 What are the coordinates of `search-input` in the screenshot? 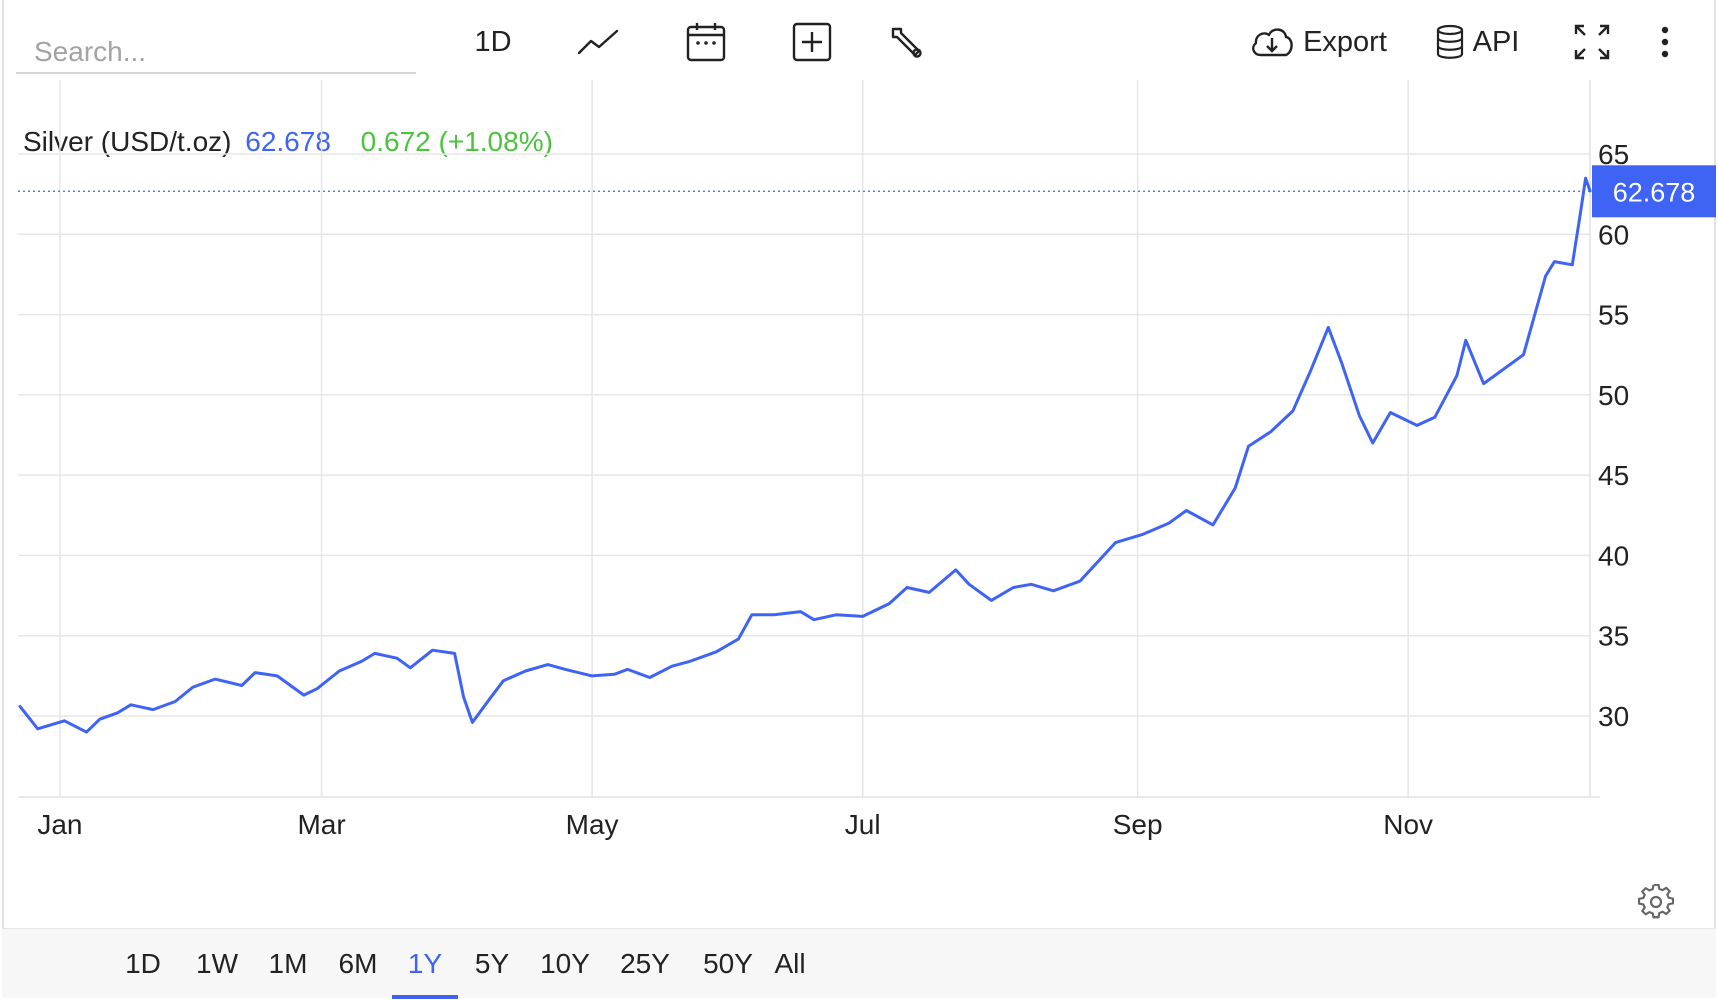 It's located at (216, 48).